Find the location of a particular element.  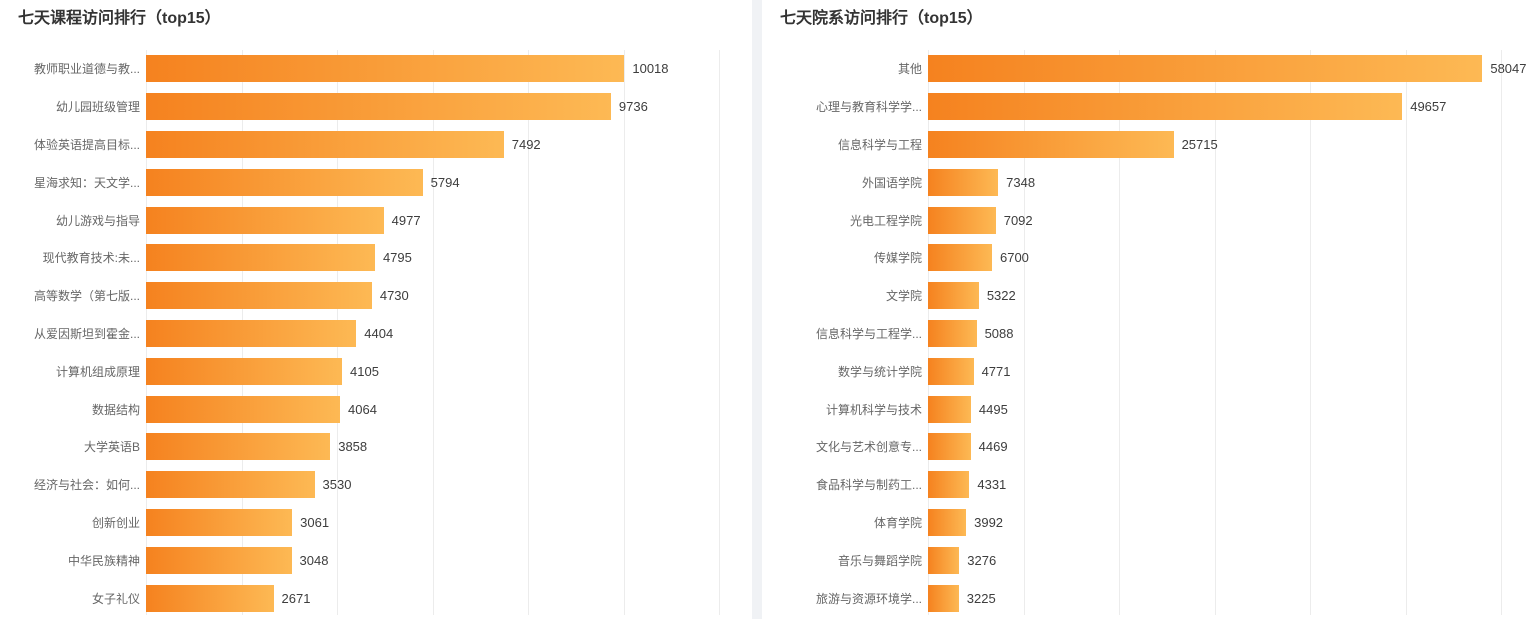

bar-row: 心理与教育科学学... 49657 is located at coordinates (1147, 107).